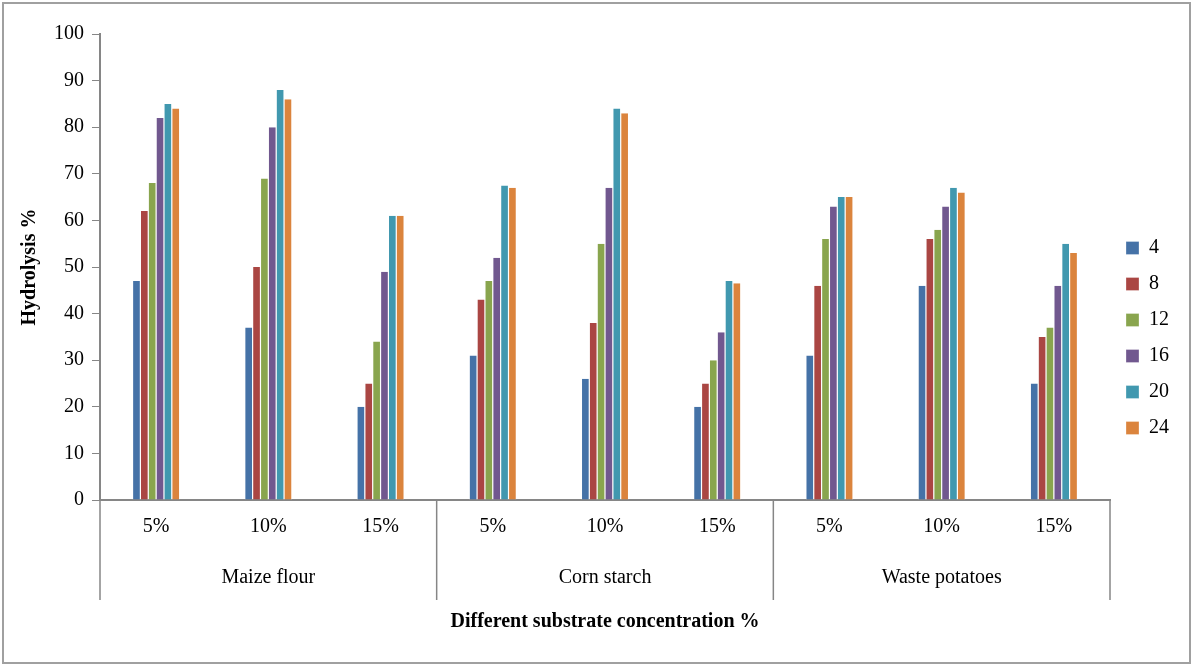 The image size is (1193, 666). What do you see at coordinates (1154, 282) in the screenshot?
I see `legend-label: 8` at bounding box center [1154, 282].